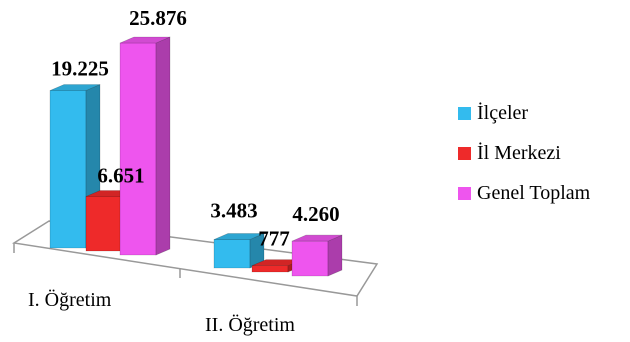  What do you see at coordinates (233, 210) in the screenshot?
I see `data-label-ilceler-2: 3.483` at bounding box center [233, 210].